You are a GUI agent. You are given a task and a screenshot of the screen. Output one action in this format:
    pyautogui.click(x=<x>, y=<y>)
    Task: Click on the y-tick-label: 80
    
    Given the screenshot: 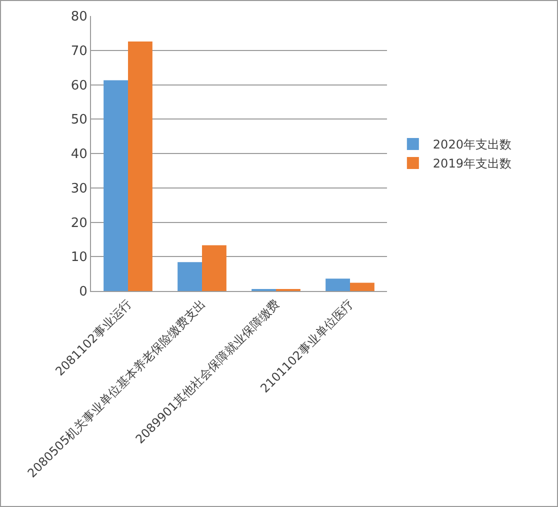 What is the action you would take?
    pyautogui.click(x=79, y=17)
    